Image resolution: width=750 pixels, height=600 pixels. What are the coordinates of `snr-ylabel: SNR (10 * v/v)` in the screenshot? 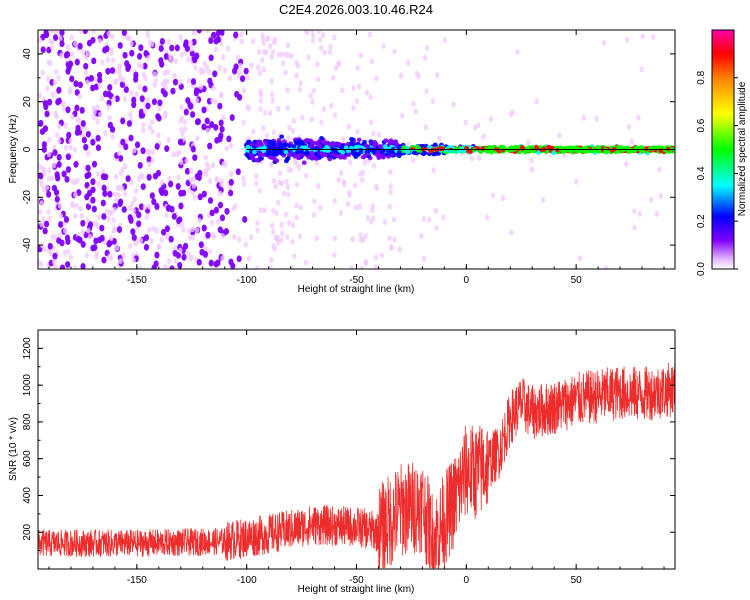 It's located at (13, 449).